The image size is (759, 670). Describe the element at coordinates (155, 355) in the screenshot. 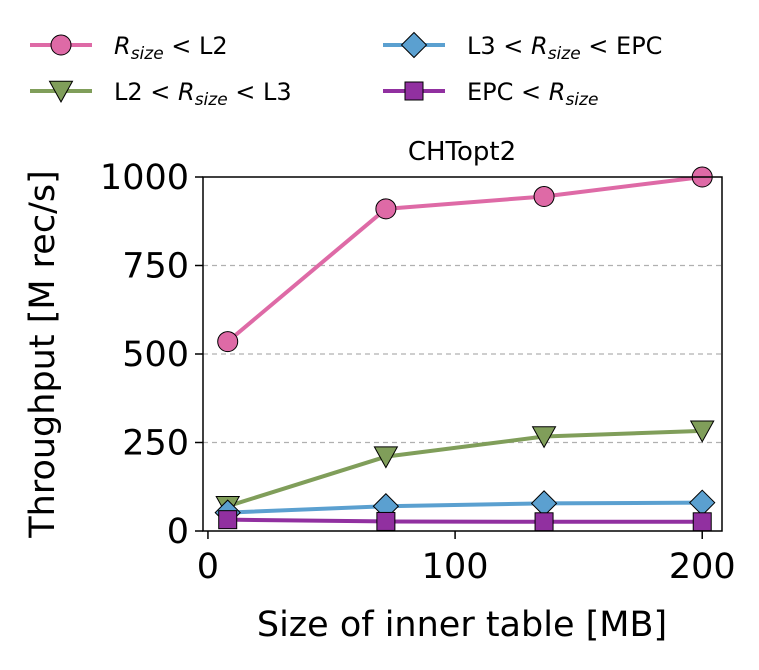

I see `y-tick-label: 500` at that location.